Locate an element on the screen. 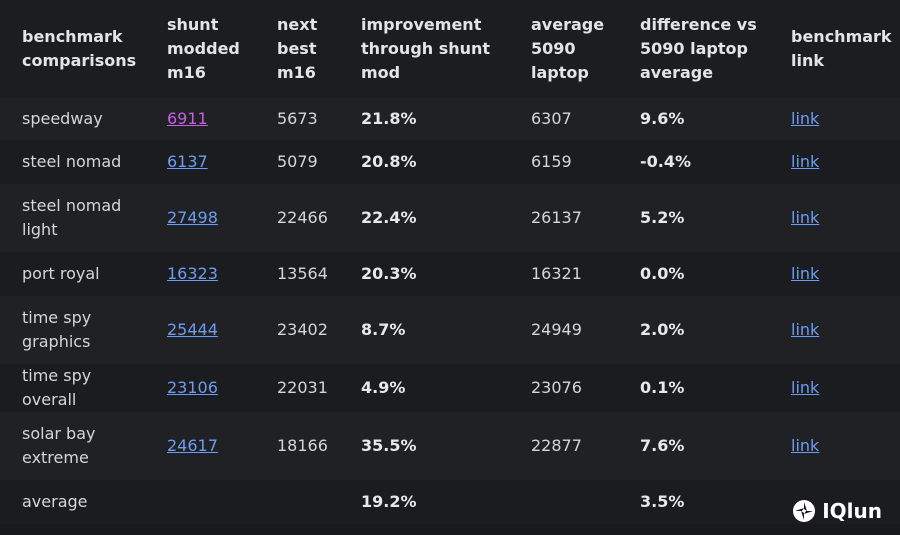 Image resolution: width=900 pixels, height=535 pixels. cell-text: 22031 is located at coordinates (302, 387).